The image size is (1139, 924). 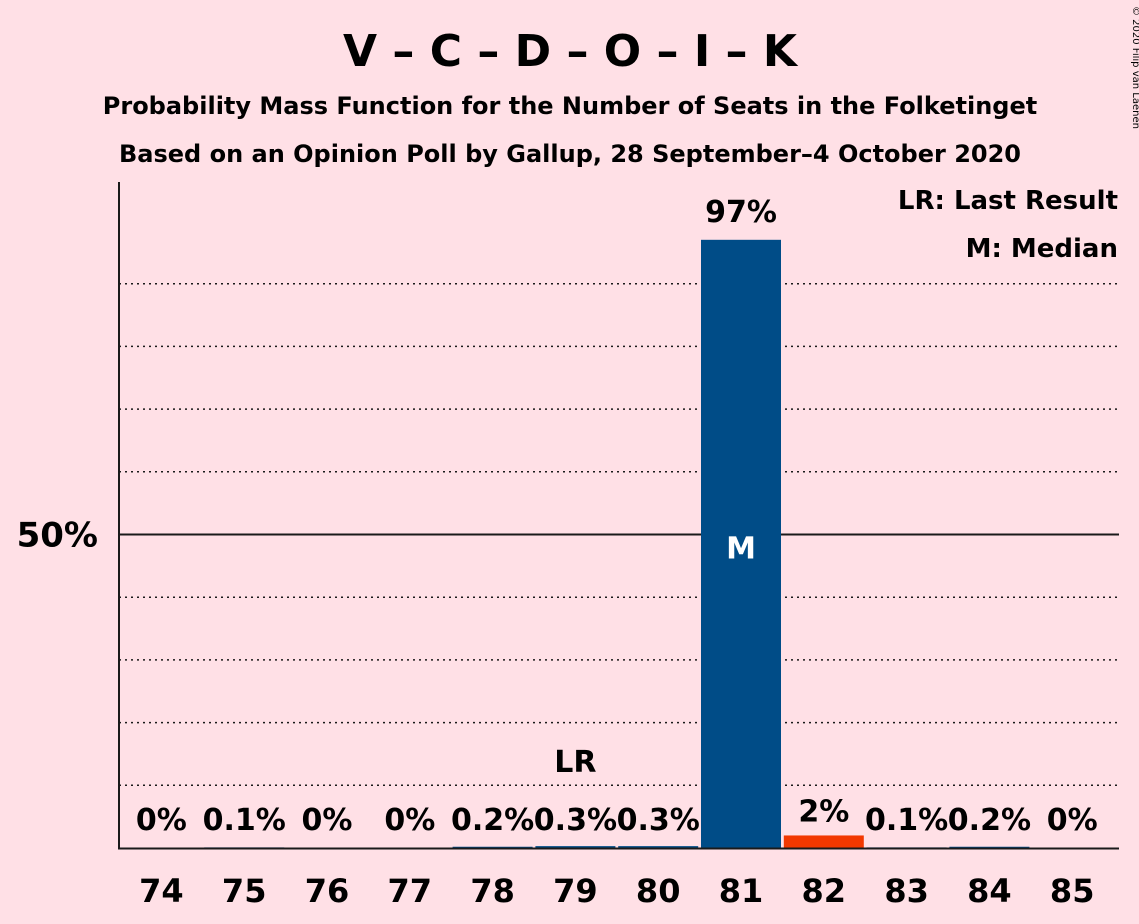 What do you see at coordinates (741, 891) in the screenshot?
I see `x-tick-81: 81` at bounding box center [741, 891].